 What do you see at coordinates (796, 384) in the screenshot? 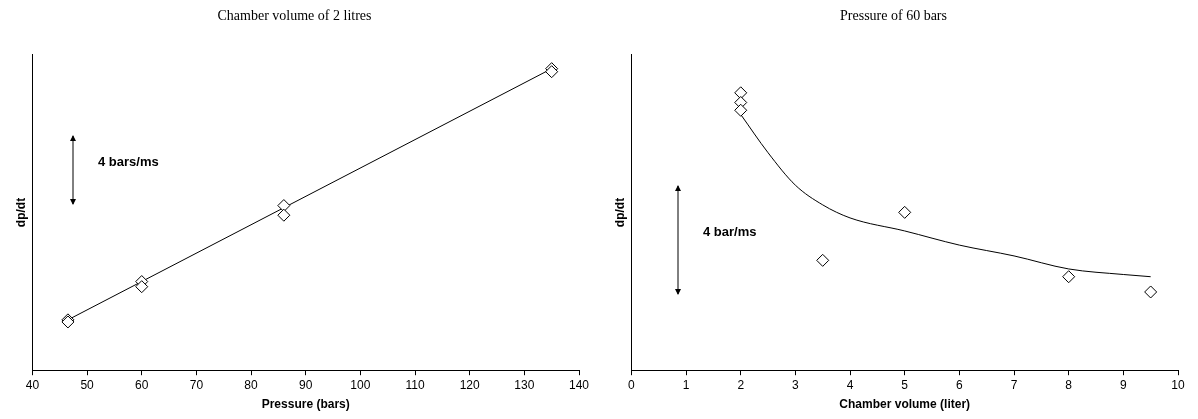
I see `x-tick-label: 3` at bounding box center [796, 384].